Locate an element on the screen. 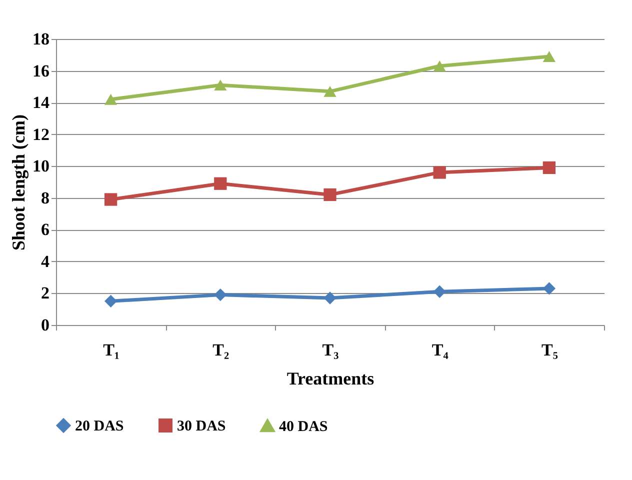 This screenshot has height=480, width=632. legend-label: 20 DAS is located at coordinates (99, 426).